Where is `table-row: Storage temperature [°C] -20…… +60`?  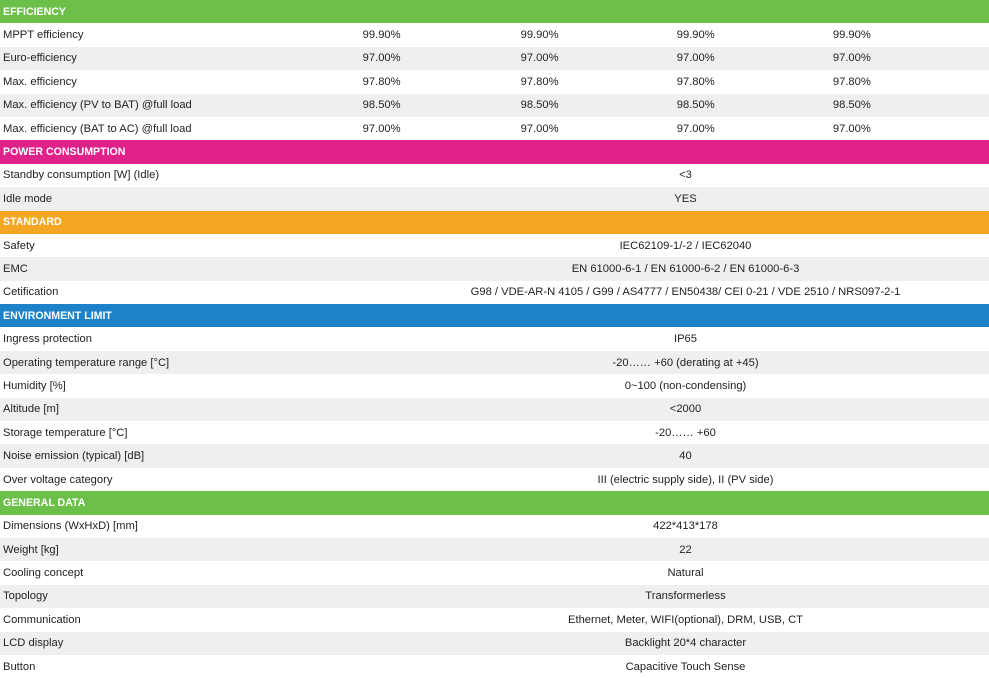 table-row: Storage temperature [°C] -20…… +60 is located at coordinates (494, 432).